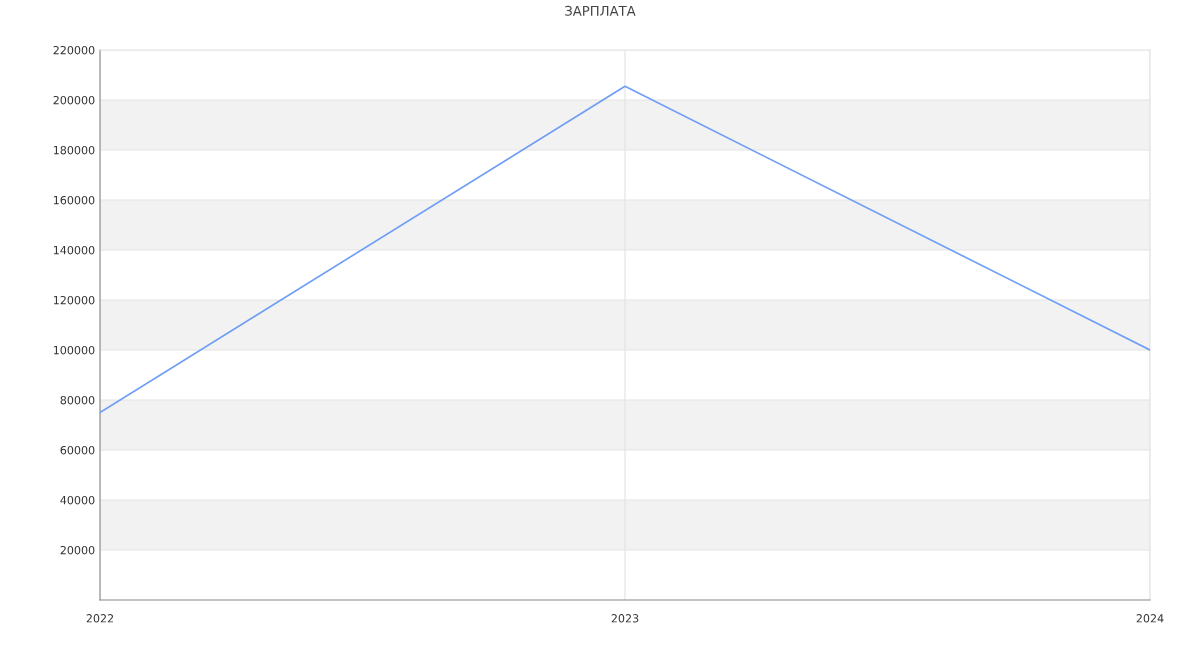 The image size is (1200, 650). Describe the element at coordinates (100, 618) in the screenshot. I see `x-tick-label: 2022` at that location.